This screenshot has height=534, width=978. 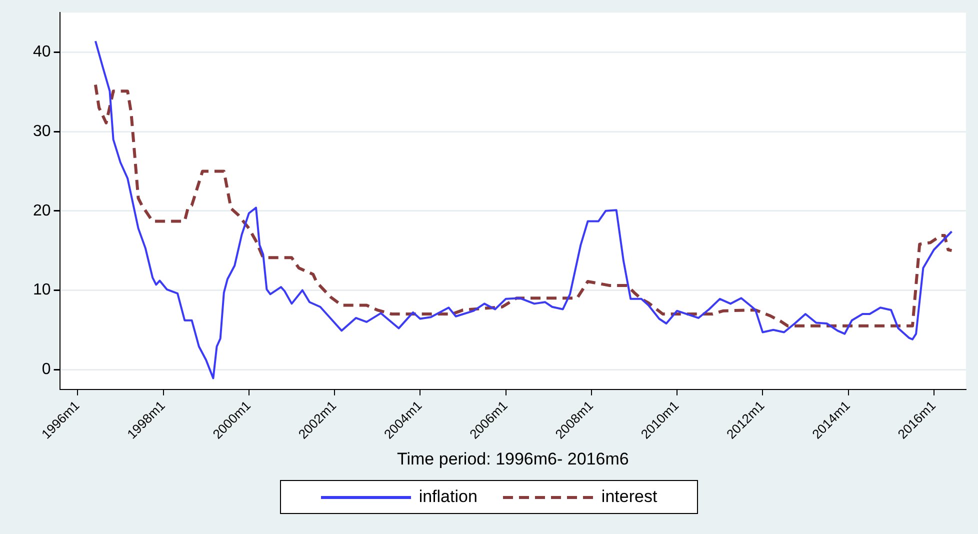 I want to click on y-tick-label: 10, so click(x=42, y=290).